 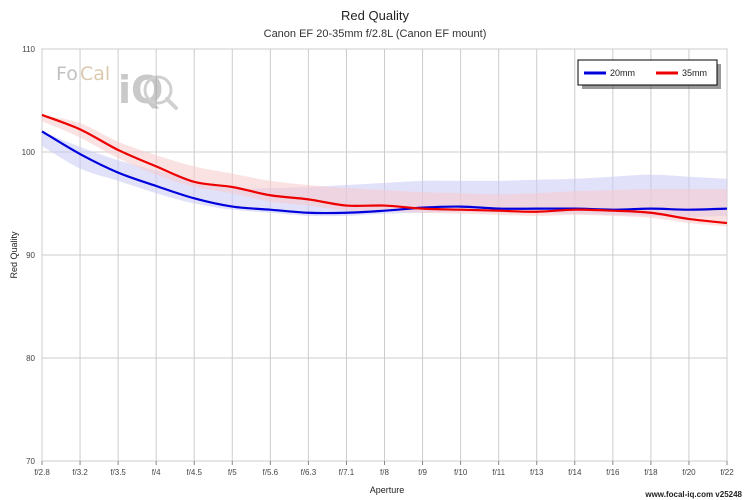 What do you see at coordinates (387, 490) in the screenshot?
I see `x-axis-label: Aperture` at bounding box center [387, 490].